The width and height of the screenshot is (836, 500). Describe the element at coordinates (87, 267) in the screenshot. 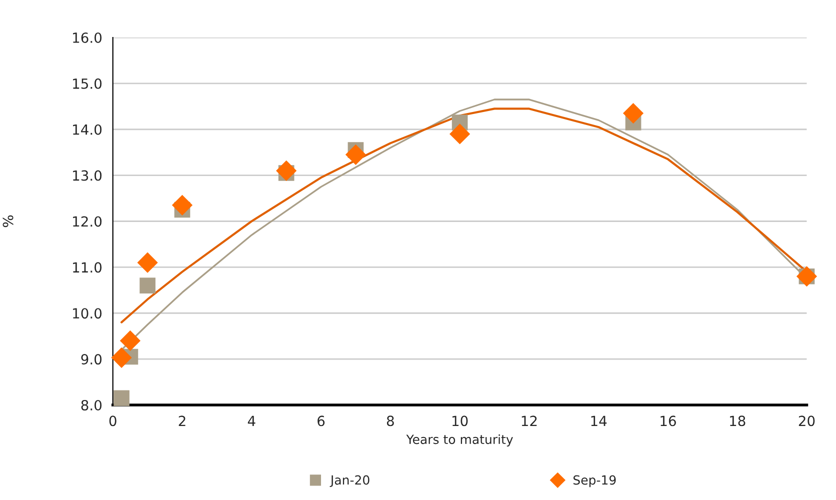

I see `y-tick-label: 11.0` at that location.